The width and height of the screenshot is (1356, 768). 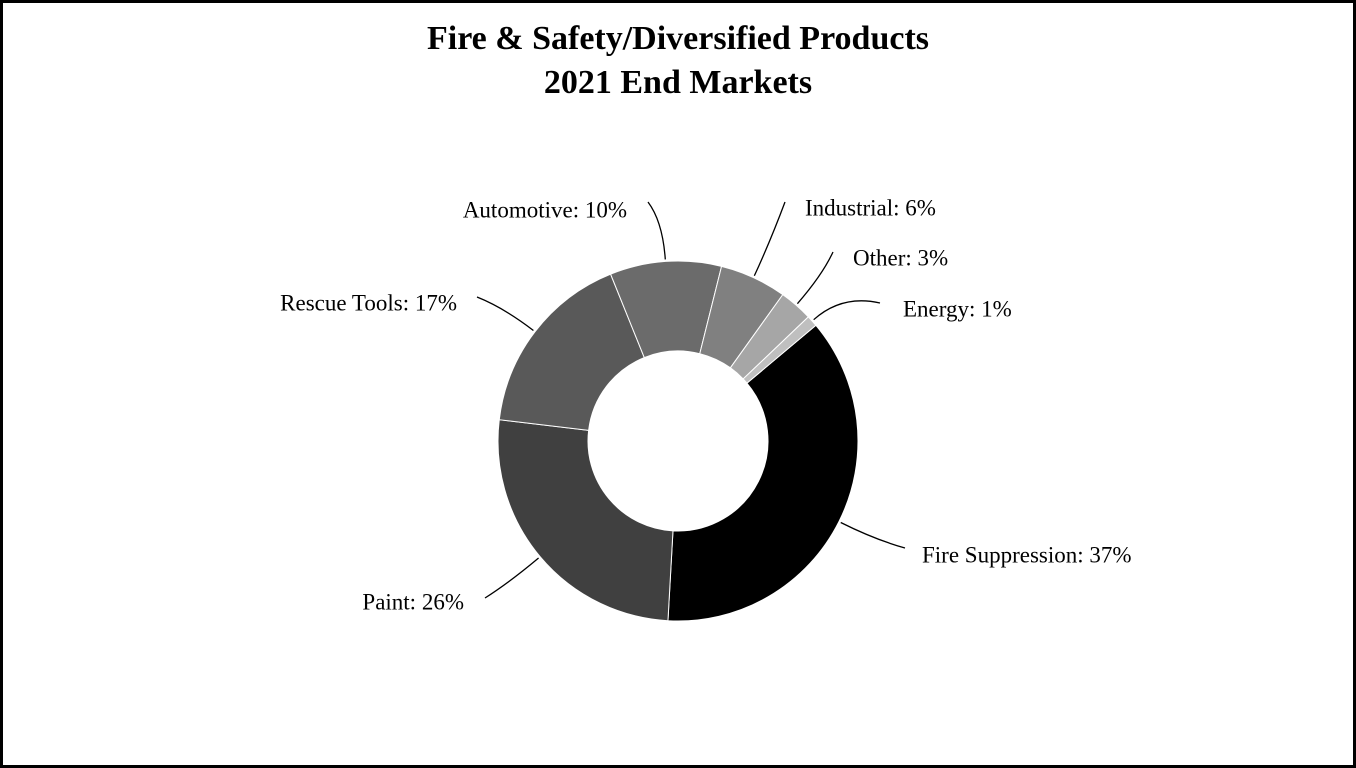 What do you see at coordinates (900, 257) in the screenshot?
I see `data-label: Other: 3%` at bounding box center [900, 257].